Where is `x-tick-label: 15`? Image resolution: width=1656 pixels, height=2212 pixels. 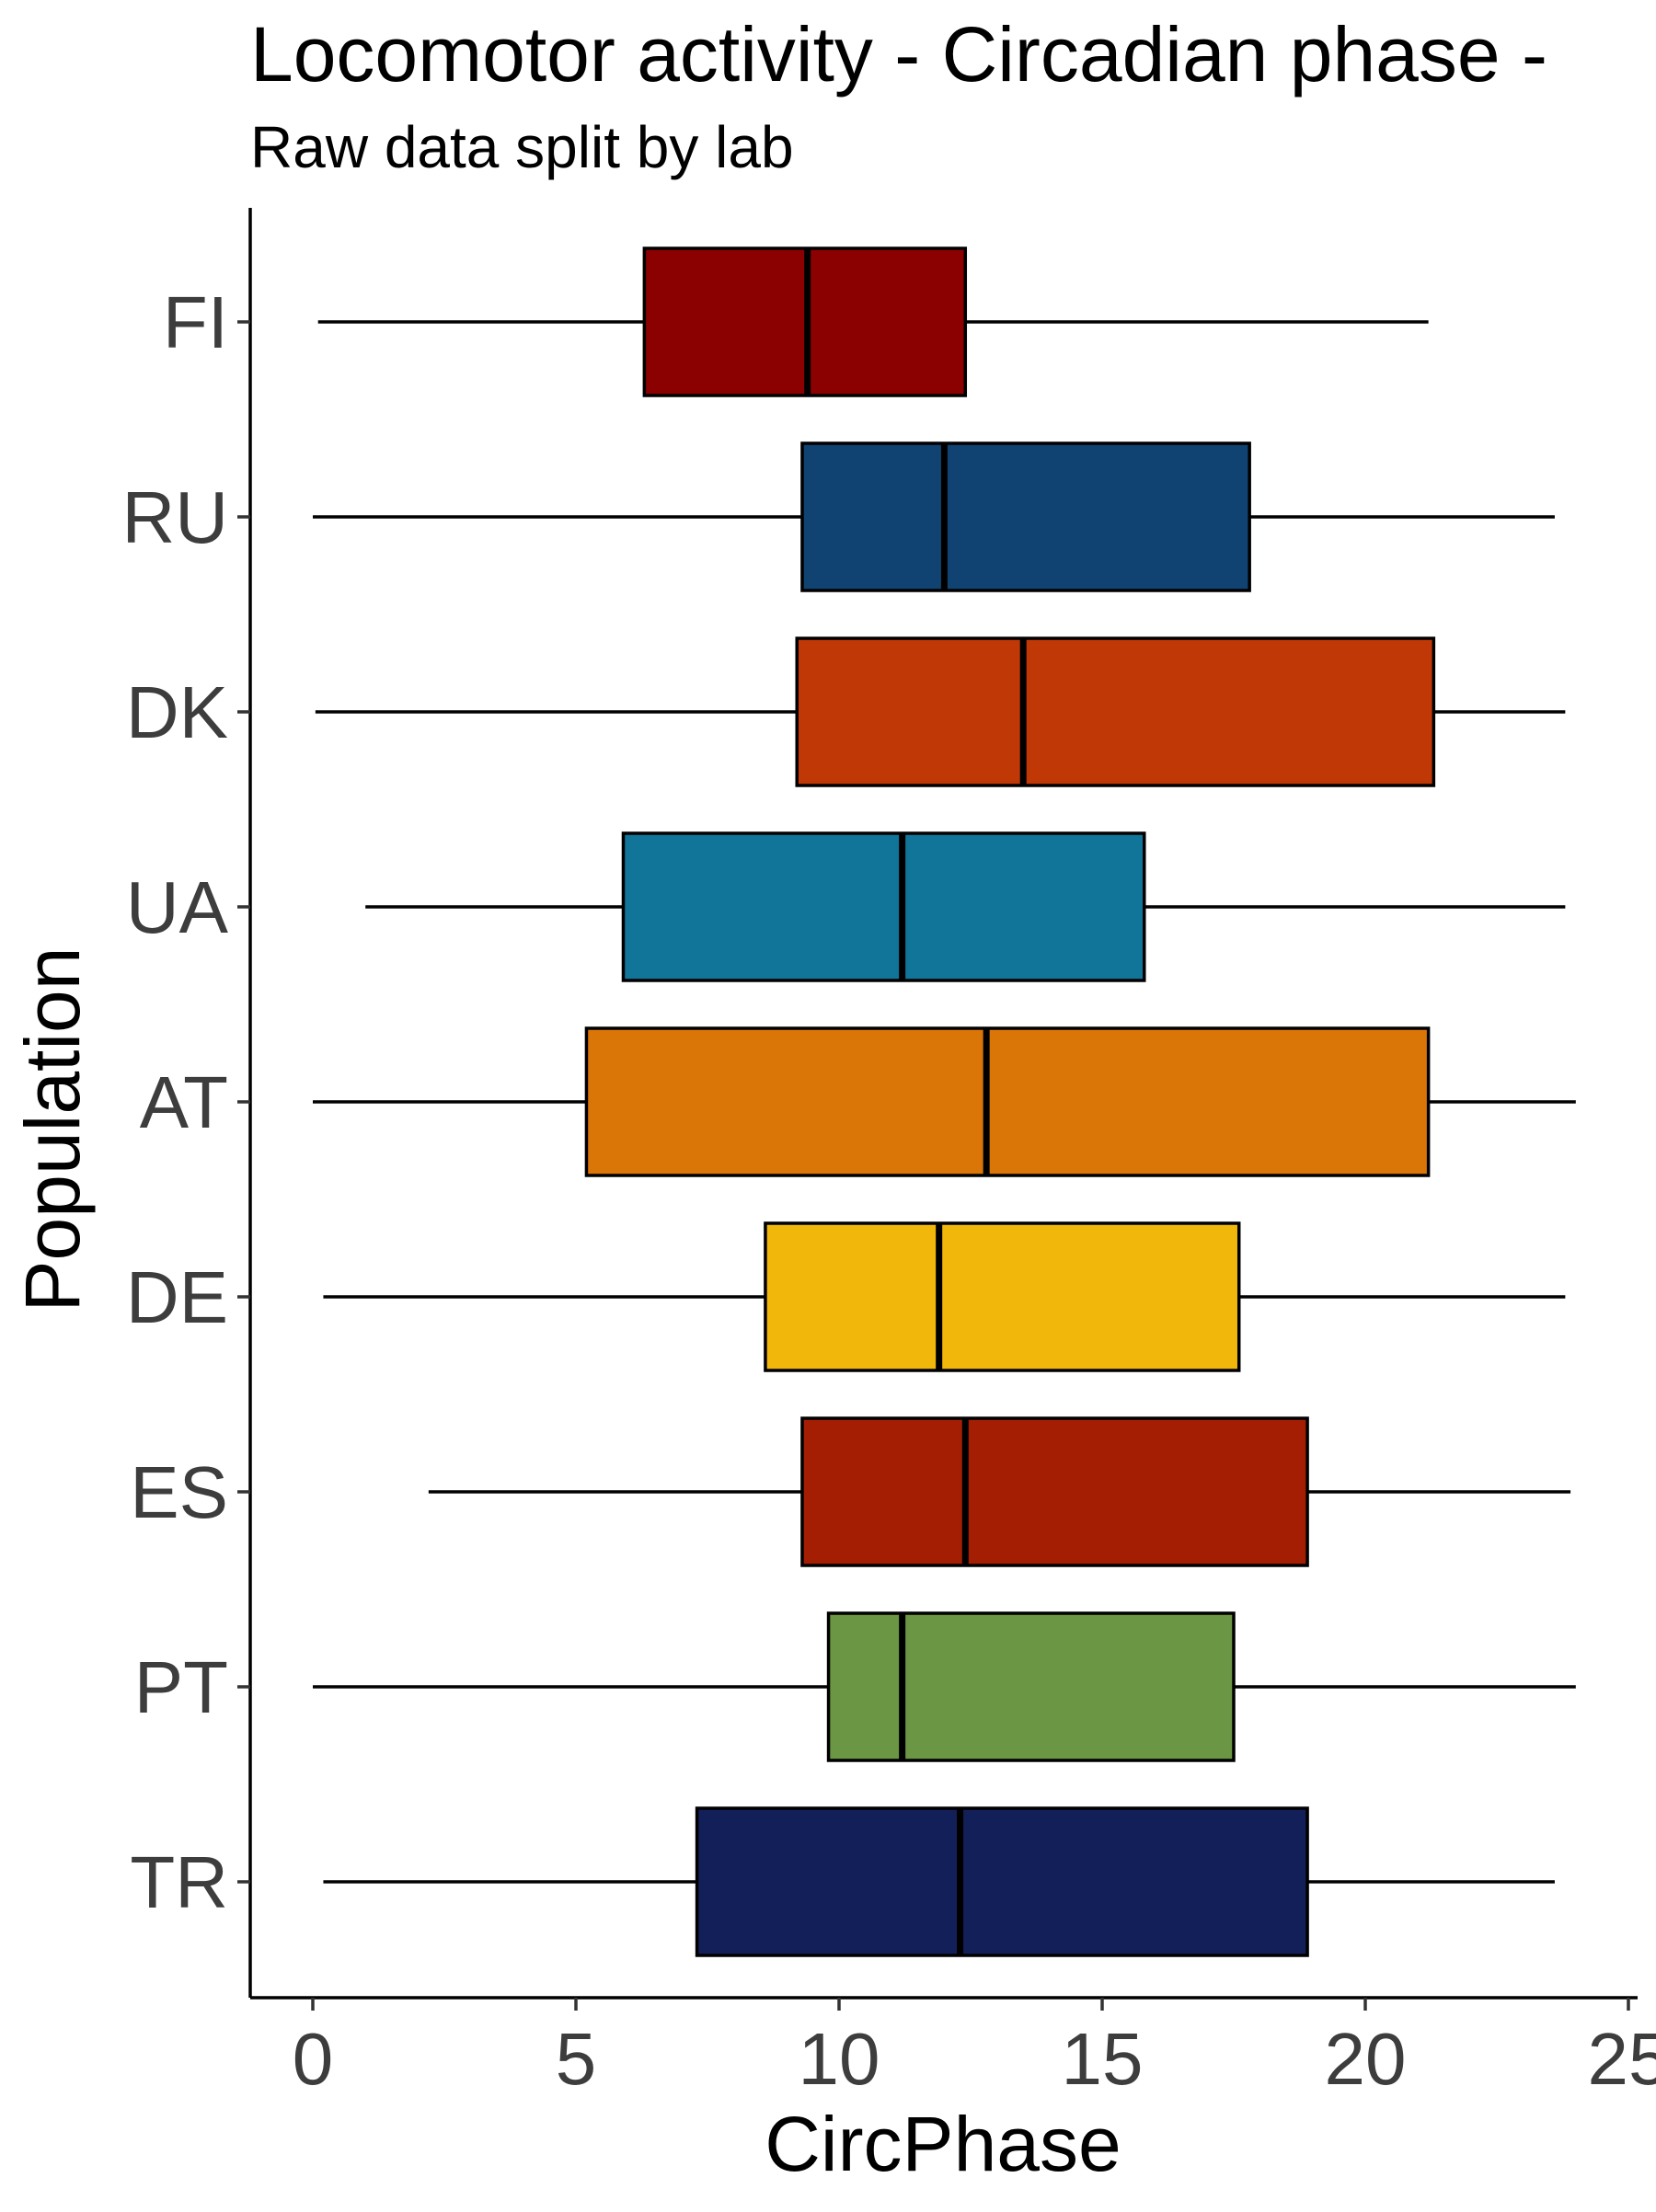 x-tick-label: 15 is located at coordinates (1103, 2059).